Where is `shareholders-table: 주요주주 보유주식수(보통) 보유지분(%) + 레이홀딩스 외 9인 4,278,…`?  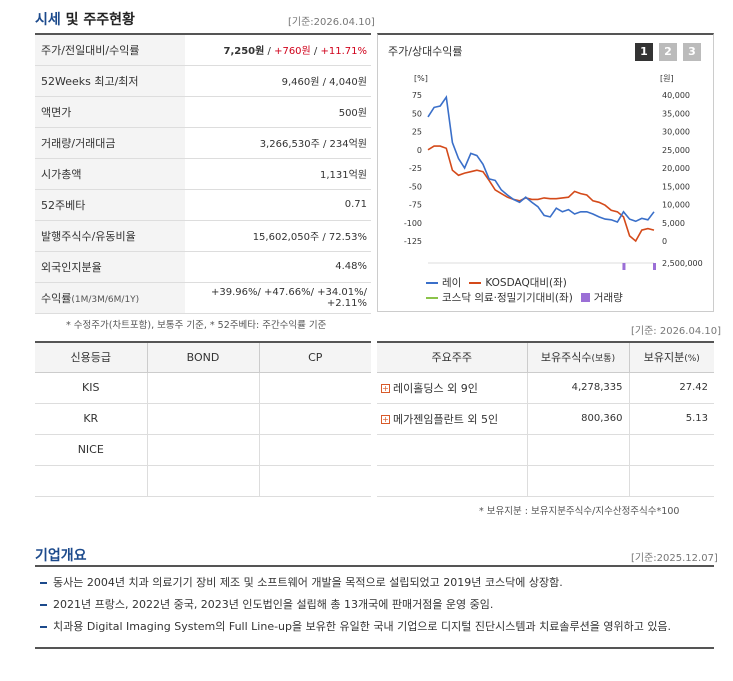 shareholders-table: 주요주주 보유주식수(보통) 보유지분(%) + 레이홀딩스 외 9인 4,278,… is located at coordinates (545, 419).